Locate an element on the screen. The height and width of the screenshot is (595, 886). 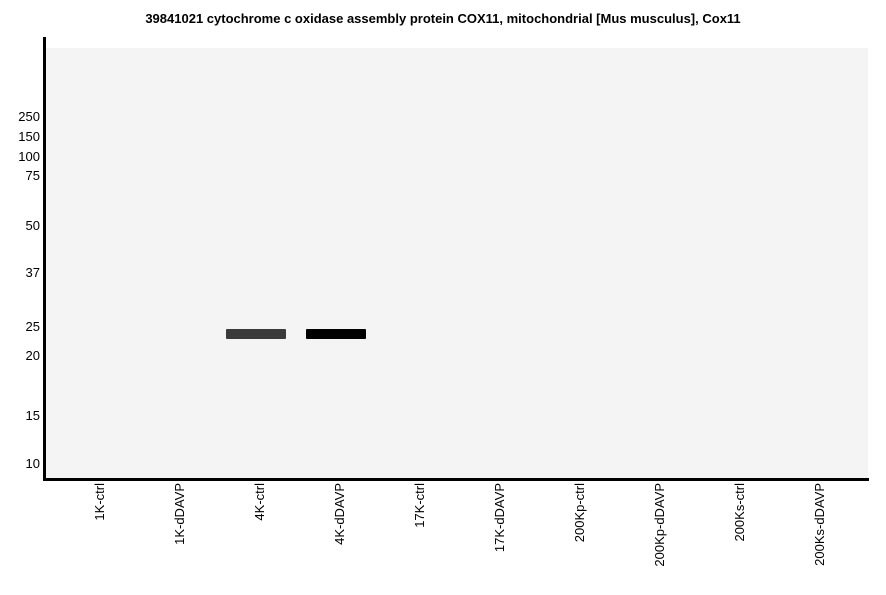
mw-marker-label: 10 is located at coordinates (32, 463).